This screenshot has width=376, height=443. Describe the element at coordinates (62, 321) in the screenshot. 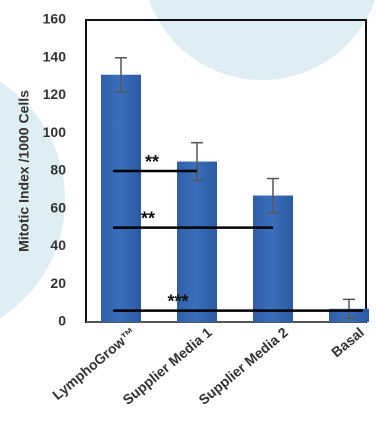

I see `y-tick-label: 0` at that location.